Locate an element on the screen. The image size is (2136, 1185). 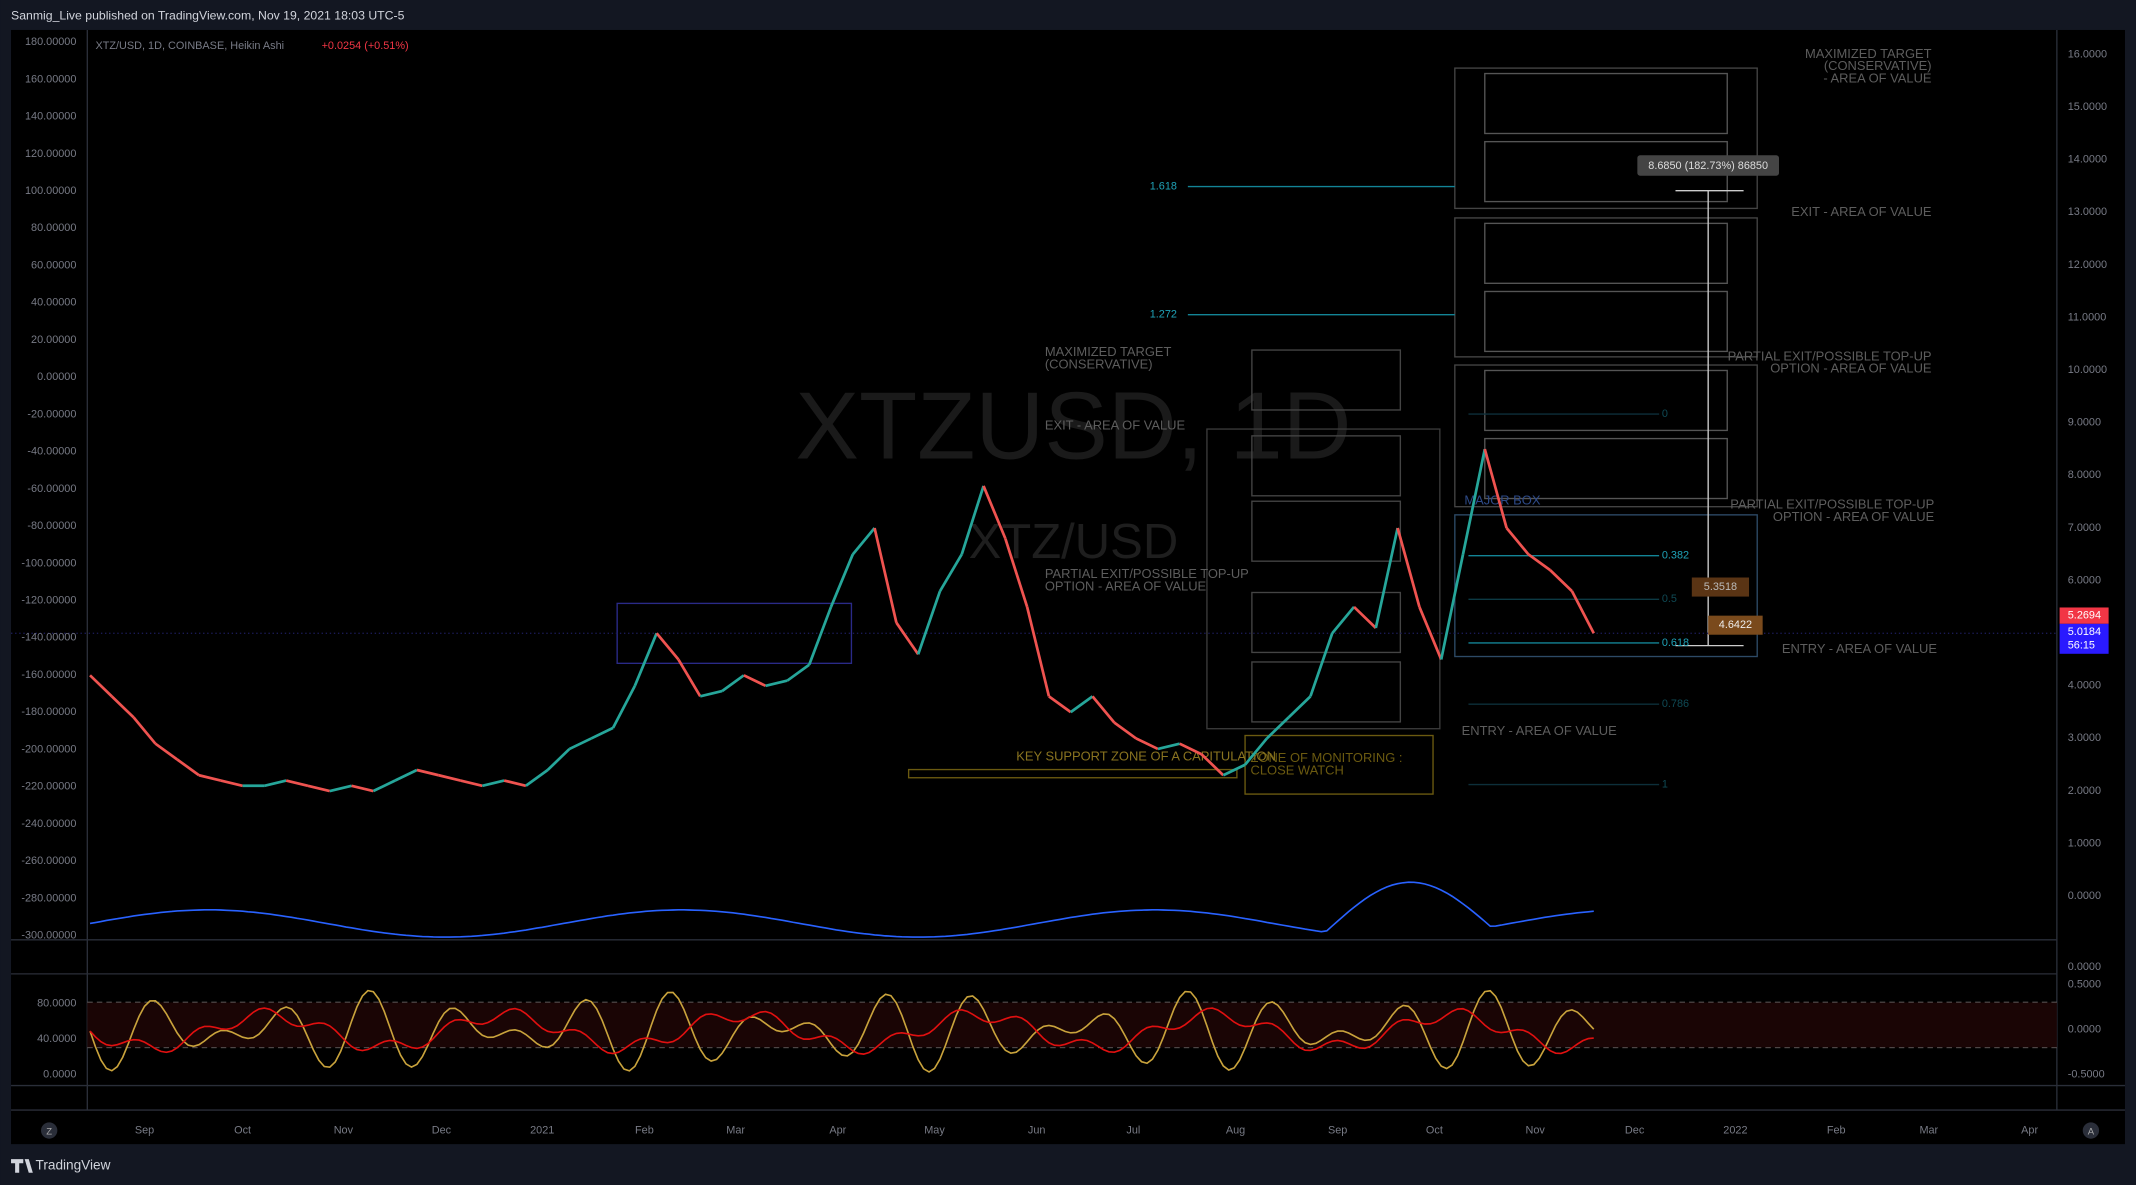
legend-change: +0.0254 (+0.51%) is located at coordinates (365, 46).